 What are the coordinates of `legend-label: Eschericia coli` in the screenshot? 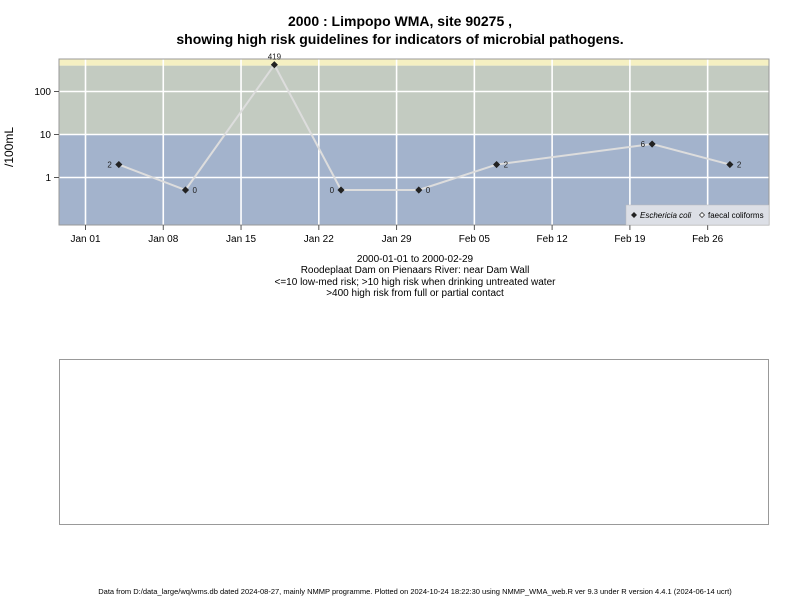 It's located at (665, 215).